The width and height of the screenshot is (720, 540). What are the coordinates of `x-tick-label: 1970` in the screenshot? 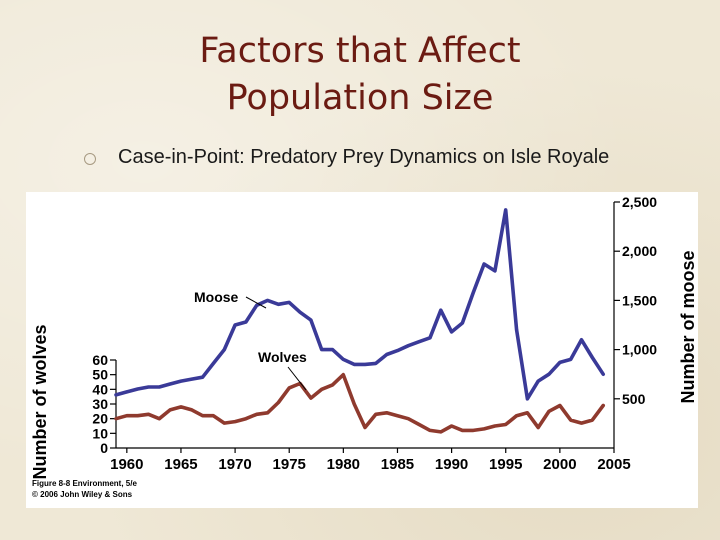 It's located at (234, 464).